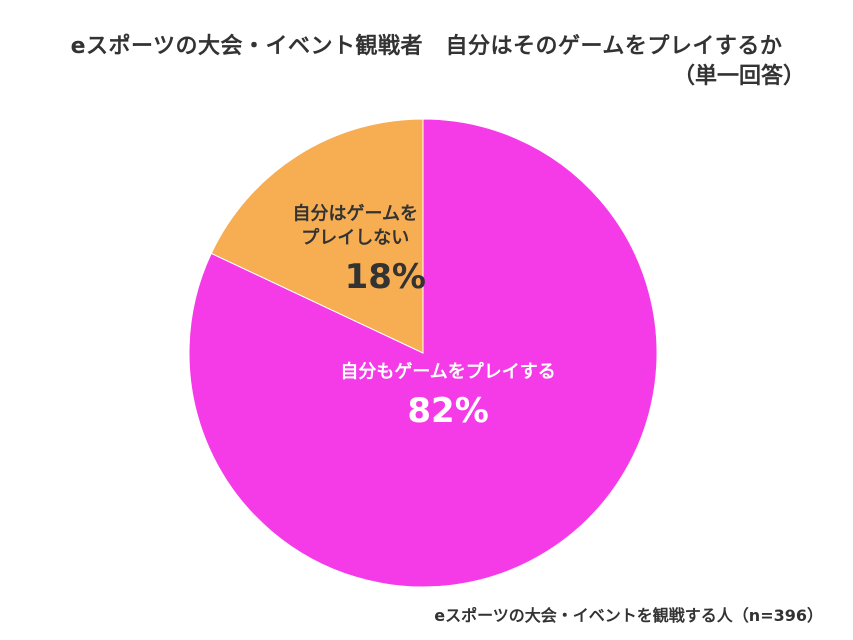 The image size is (853, 640). I want to click on chart-subtitle: （単一回答）, so click(738, 76).